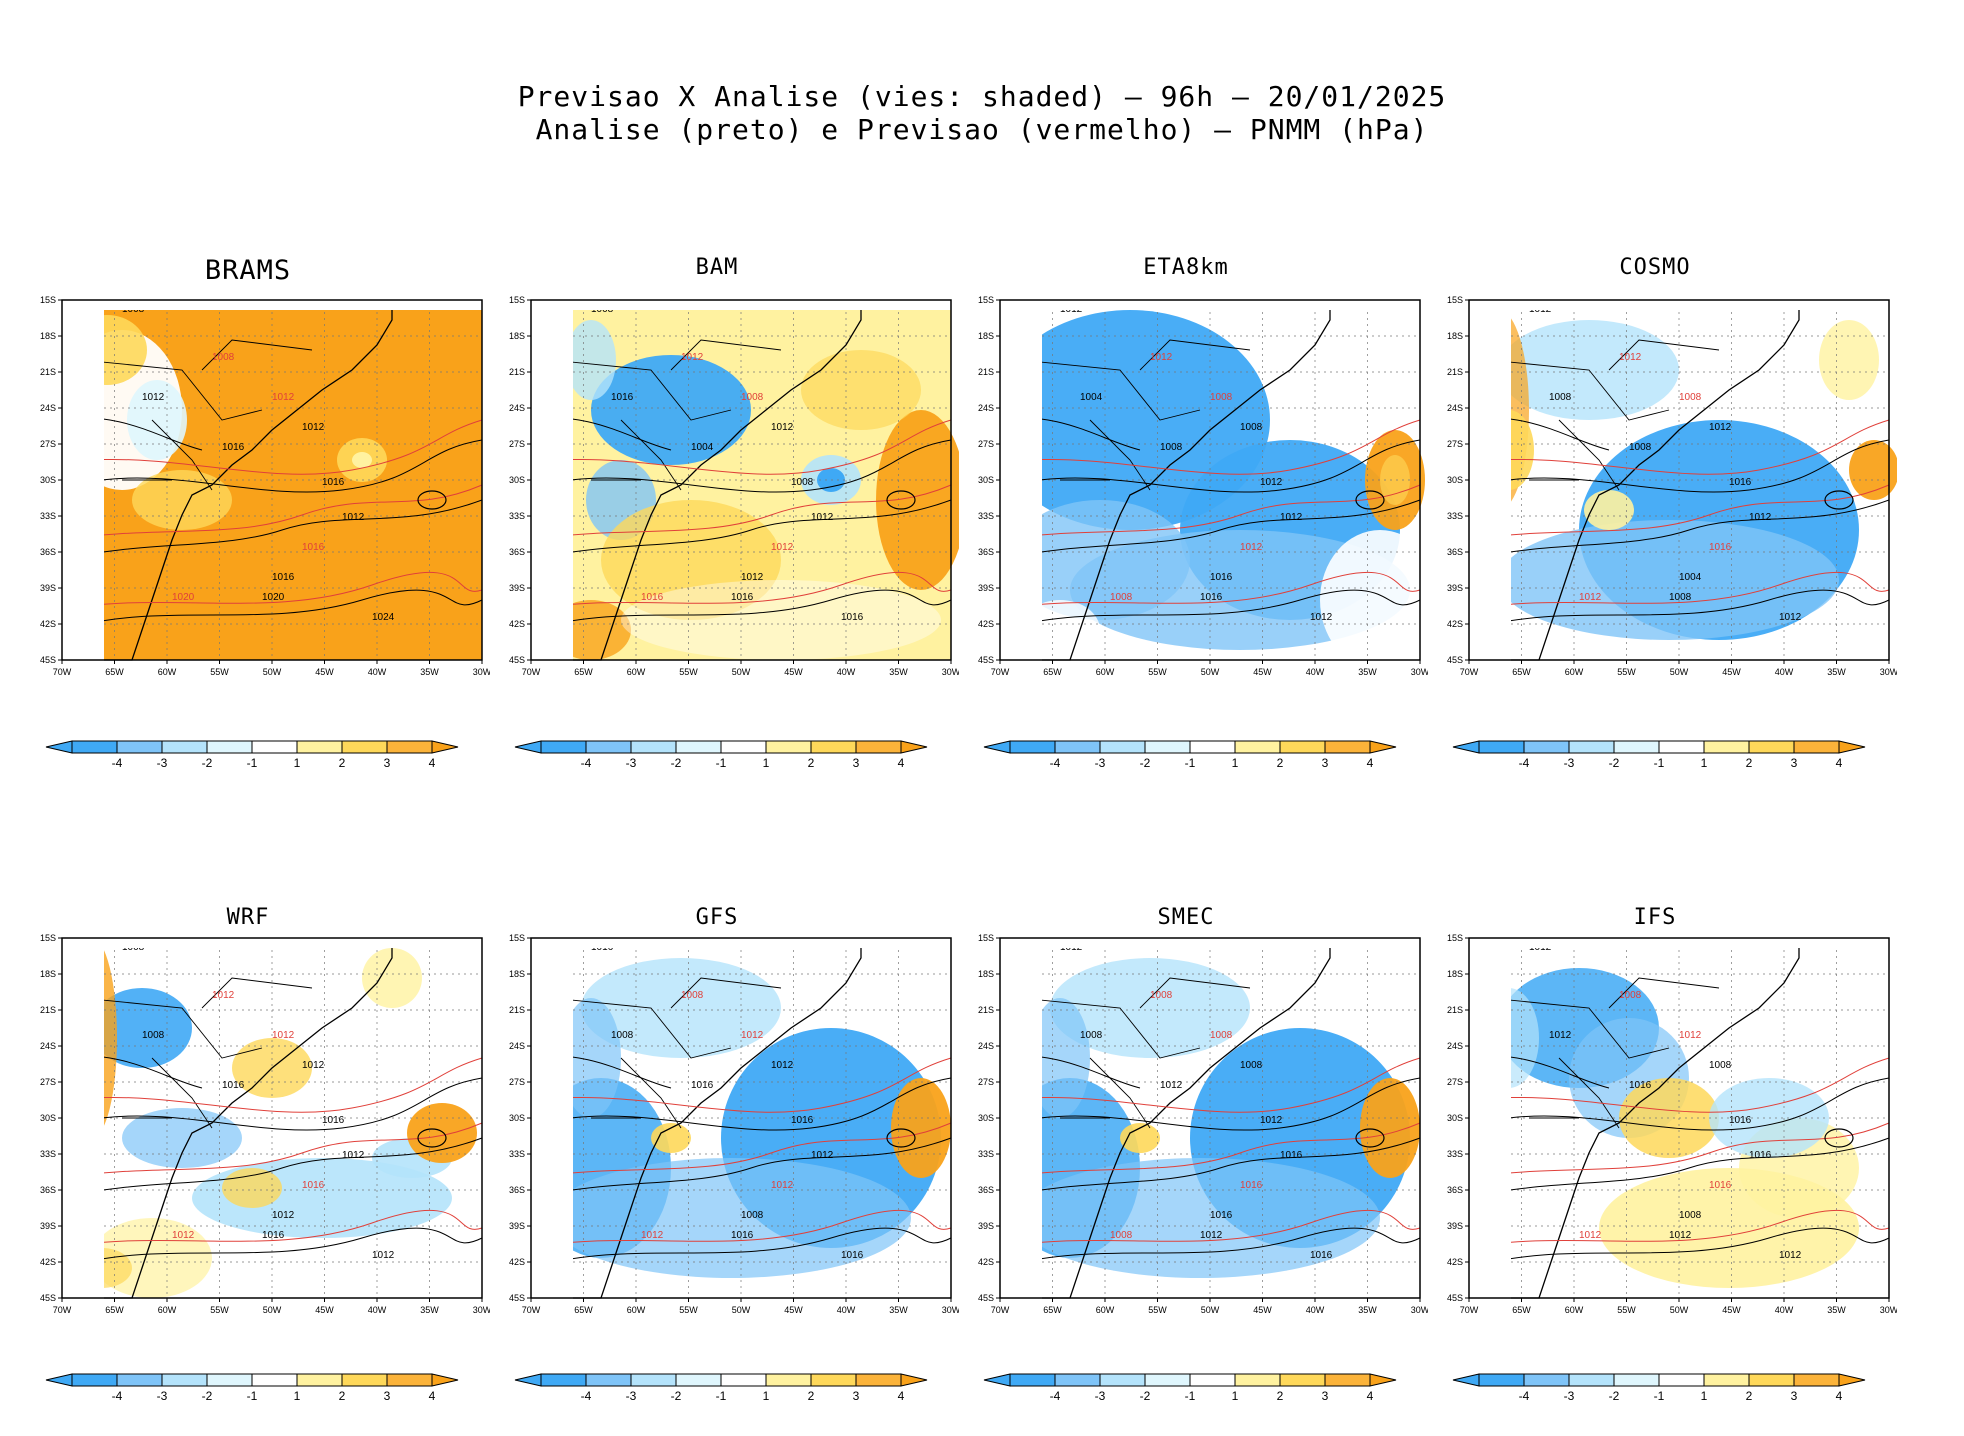 This screenshot has height=1436, width=1964. What do you see at coordinates (586, 763) in the screenshot?
I see `colorbar-label: -4` at bounding box center [586, 763].